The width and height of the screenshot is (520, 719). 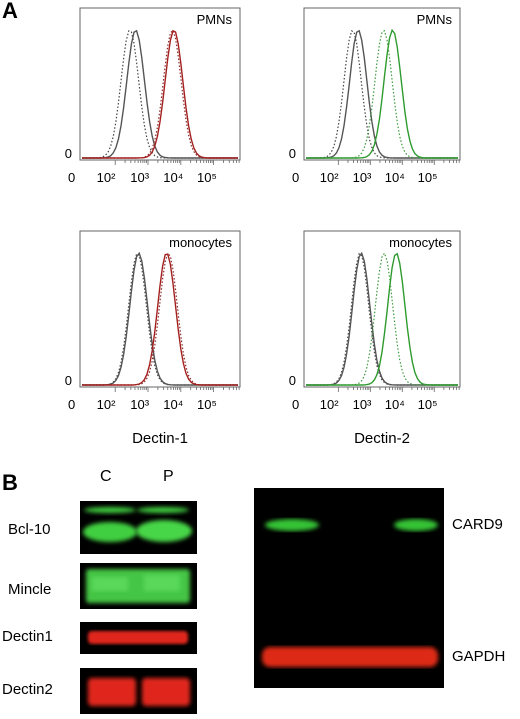 I want to click on blot-dectin1, so click(x=138, y=638).